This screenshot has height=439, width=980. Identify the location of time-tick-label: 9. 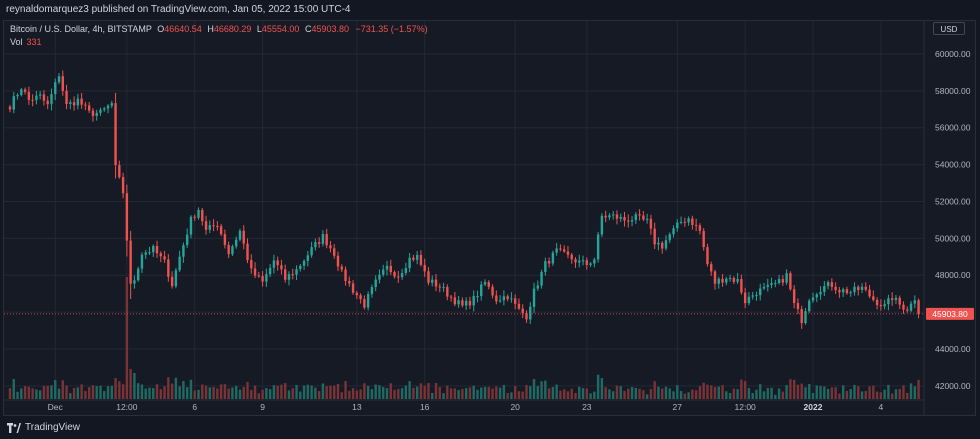
(262, 407).